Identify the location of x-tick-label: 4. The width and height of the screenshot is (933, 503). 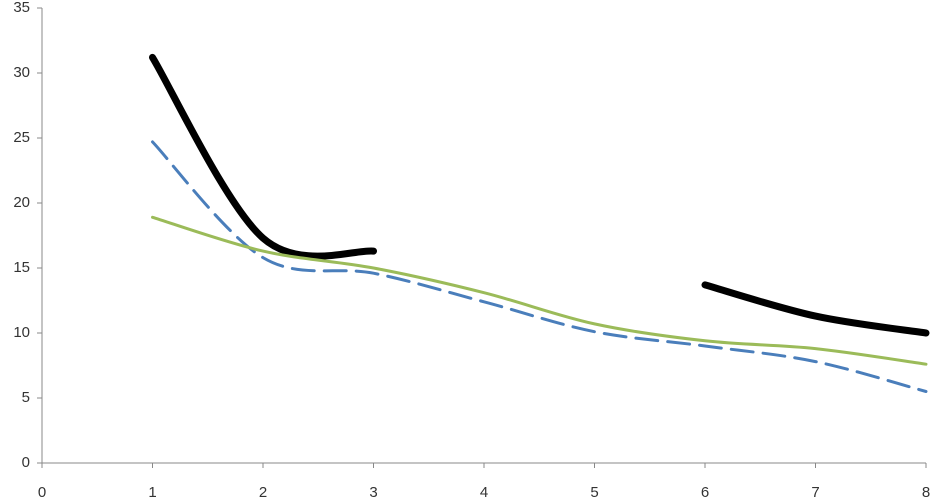
(484, 492).